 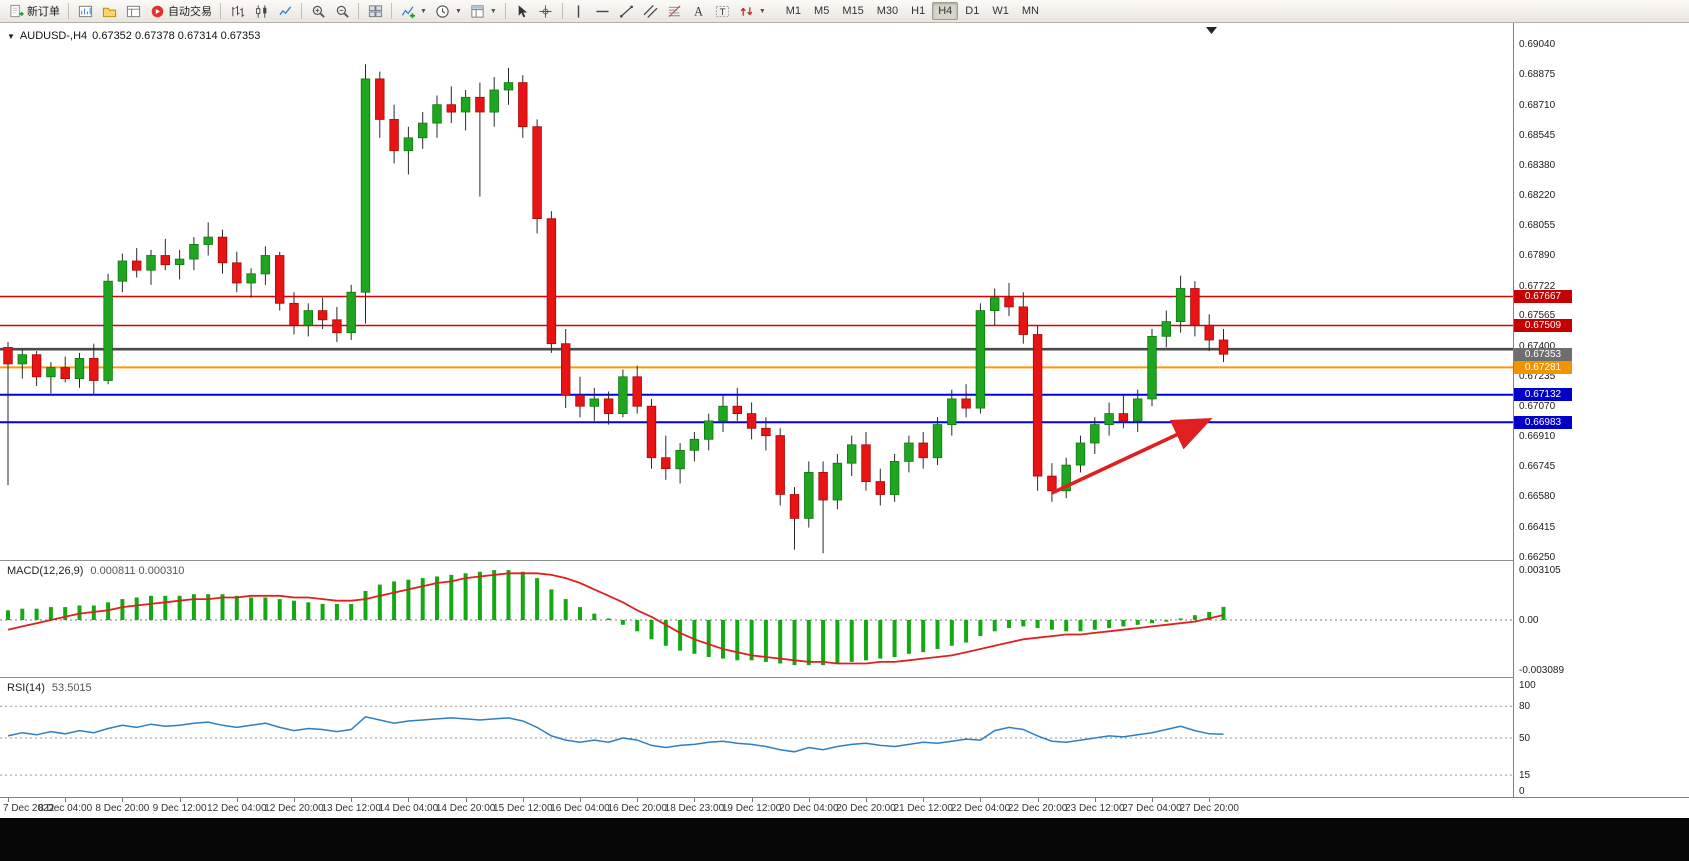 I want to click on templates-button: ▼, so click(x=483, y=11).